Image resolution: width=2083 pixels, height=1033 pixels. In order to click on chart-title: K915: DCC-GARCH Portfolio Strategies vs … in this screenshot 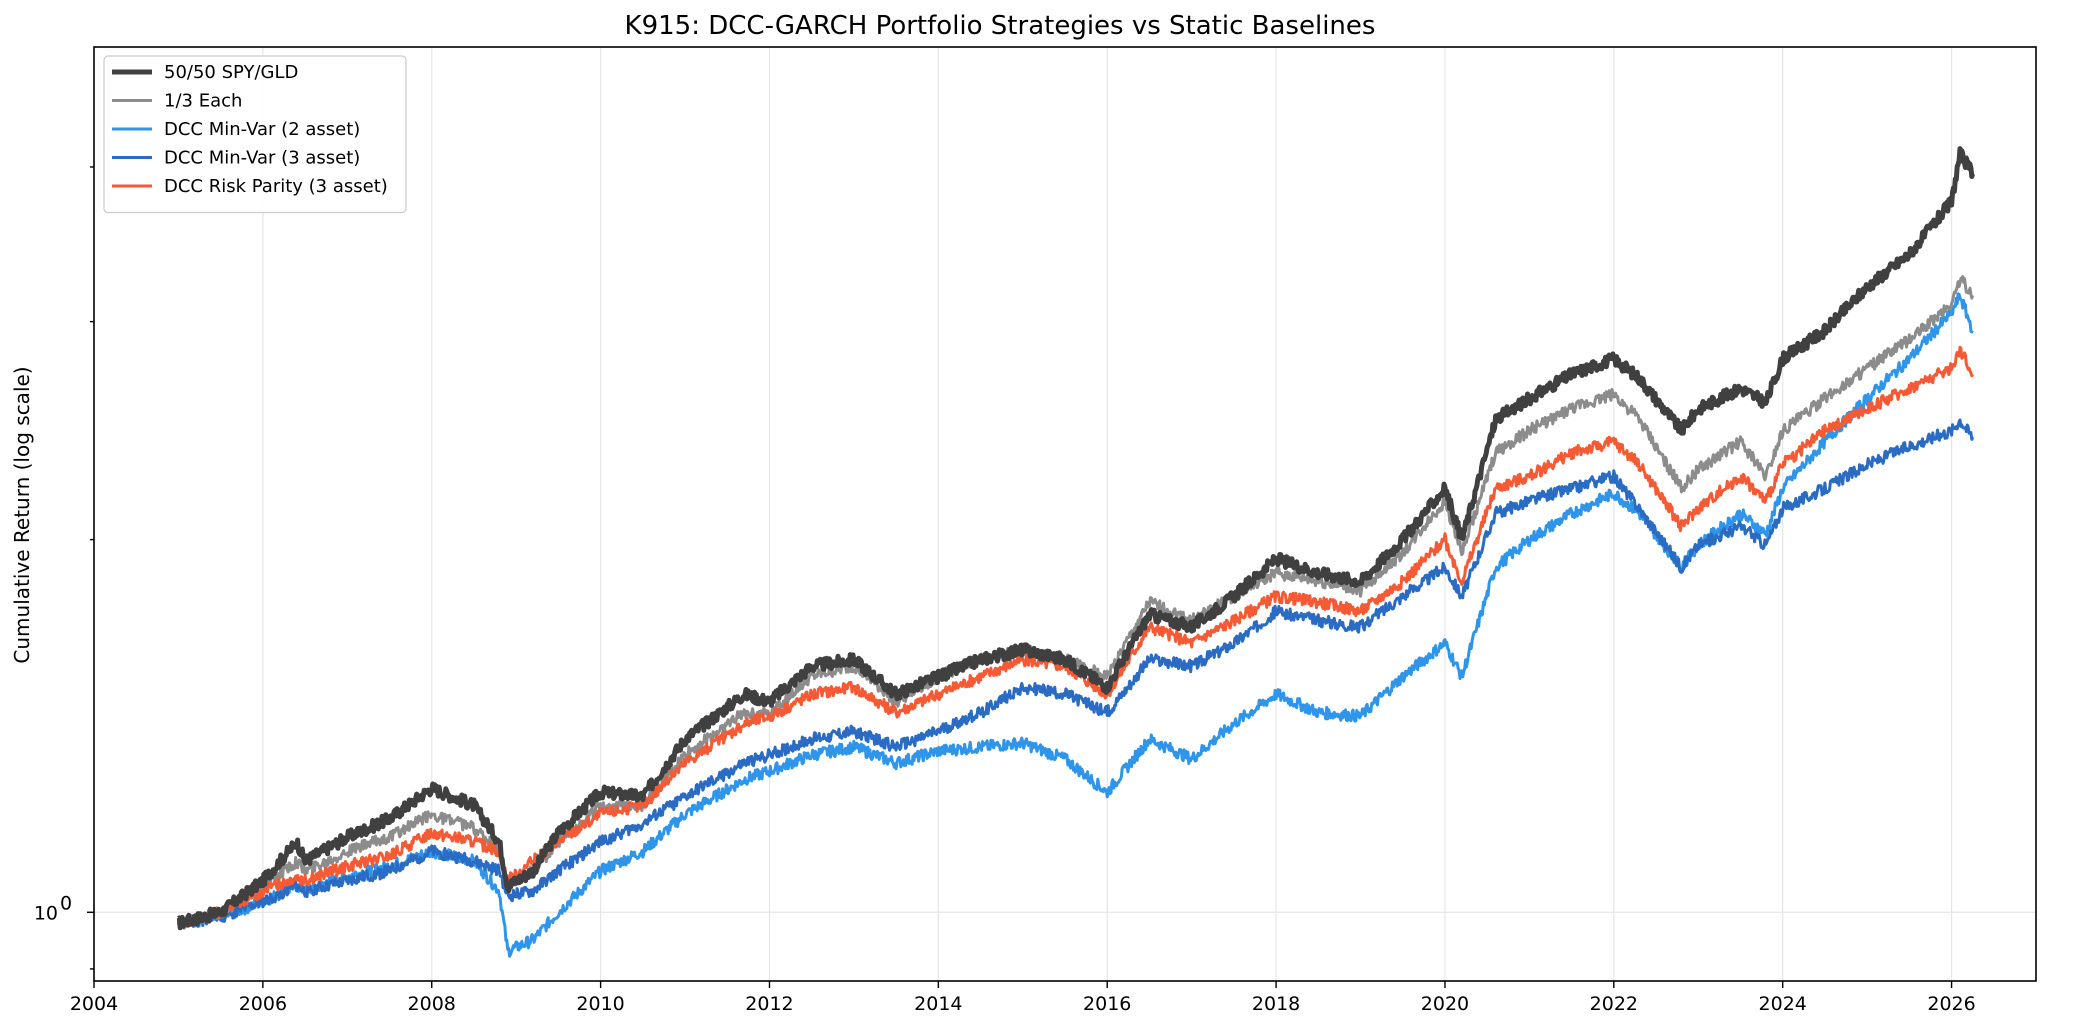, I will do `click(1000, 26)`.